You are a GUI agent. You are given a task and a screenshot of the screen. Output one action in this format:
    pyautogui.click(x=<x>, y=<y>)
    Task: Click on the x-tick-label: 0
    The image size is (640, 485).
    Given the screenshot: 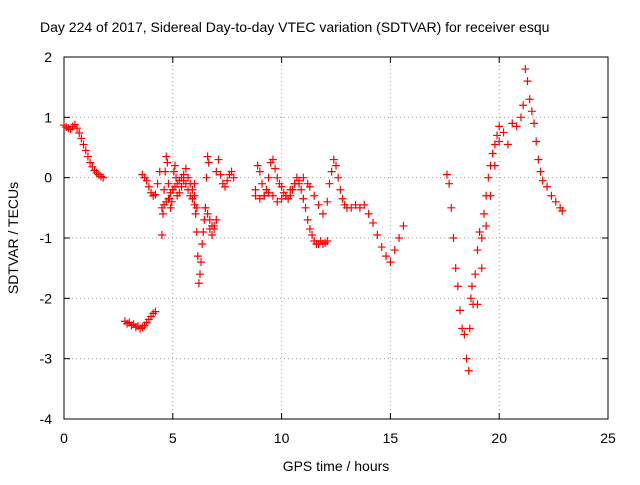 What is the action you would take?
    pyautogui.click(x=64, y=438)
    